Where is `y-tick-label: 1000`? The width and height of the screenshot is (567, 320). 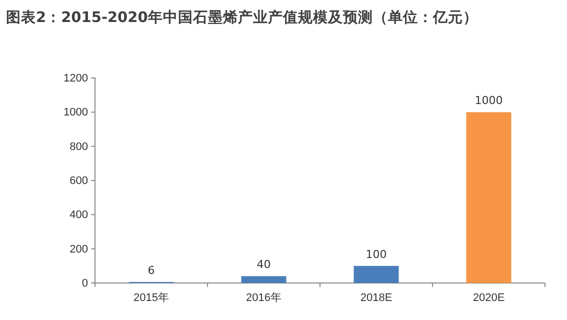 y-tick-label: 1000 is located at coordinates (76, 112).